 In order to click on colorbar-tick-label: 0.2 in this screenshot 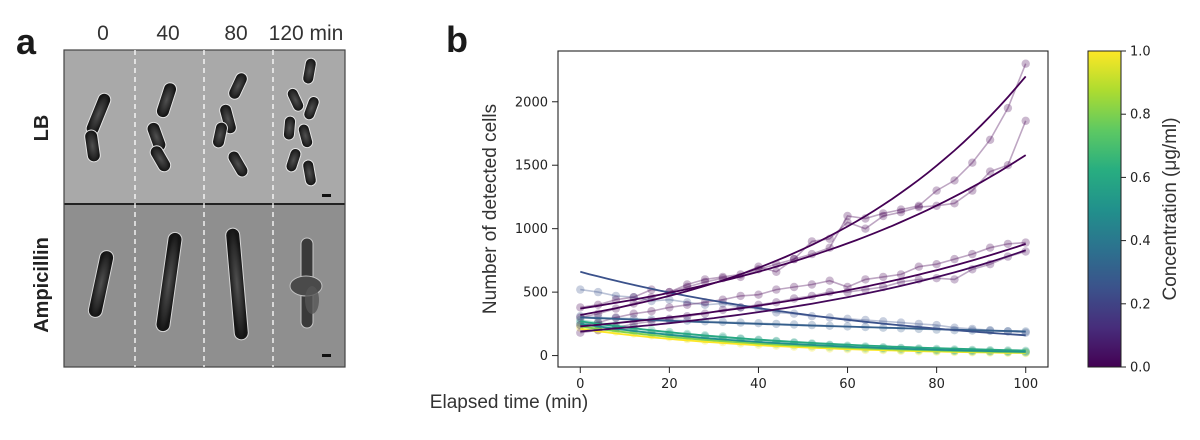, I will do `click(1140, 304)`.